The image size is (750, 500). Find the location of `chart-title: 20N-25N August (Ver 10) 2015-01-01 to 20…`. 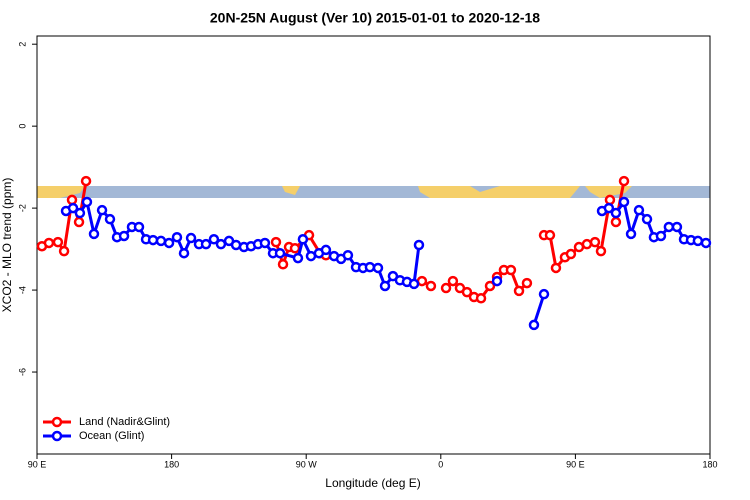

chart-title: 20N-25N August (Ver 10) 2015-01-01 to 20… is located at coordinates (375, 18).